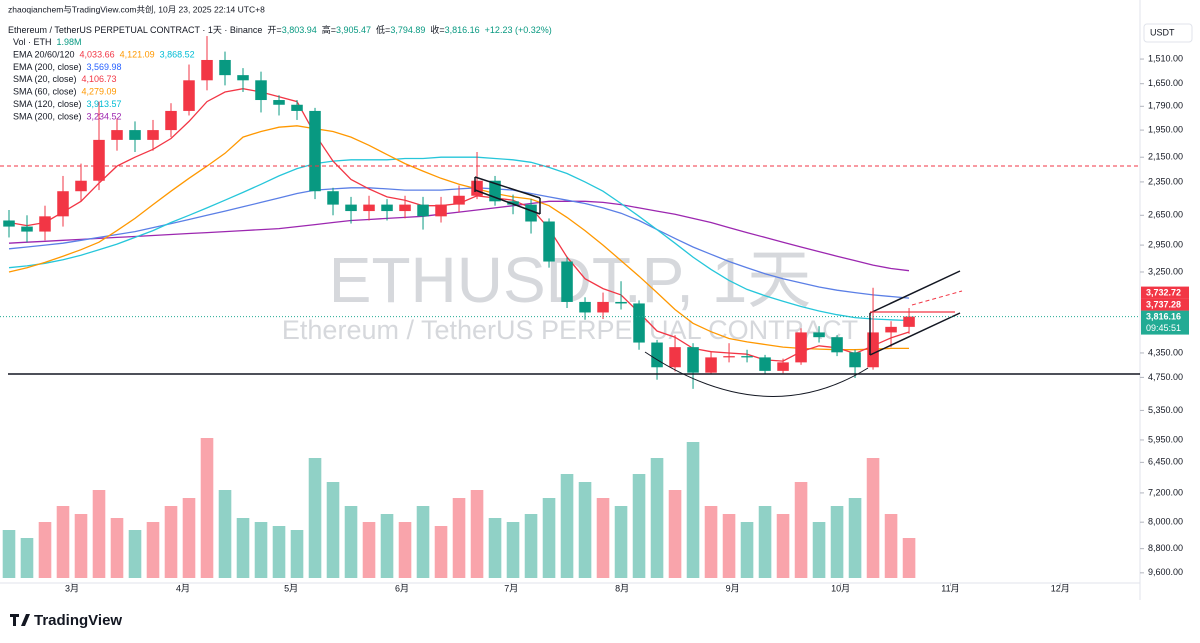 This screenshot has width=1200, height=643. Describe the element at coordinates (1165, 106) in the screenshot. I see `y-tick-label: 1,790.00` at that location.